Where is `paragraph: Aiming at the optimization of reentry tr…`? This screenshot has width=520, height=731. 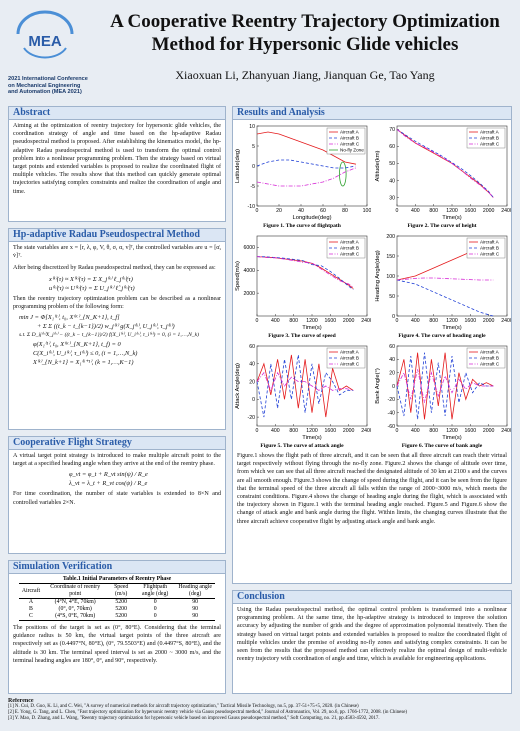
paragraph: Aiming at the optimization of reentry tr… is located at coordinates (117, 159).